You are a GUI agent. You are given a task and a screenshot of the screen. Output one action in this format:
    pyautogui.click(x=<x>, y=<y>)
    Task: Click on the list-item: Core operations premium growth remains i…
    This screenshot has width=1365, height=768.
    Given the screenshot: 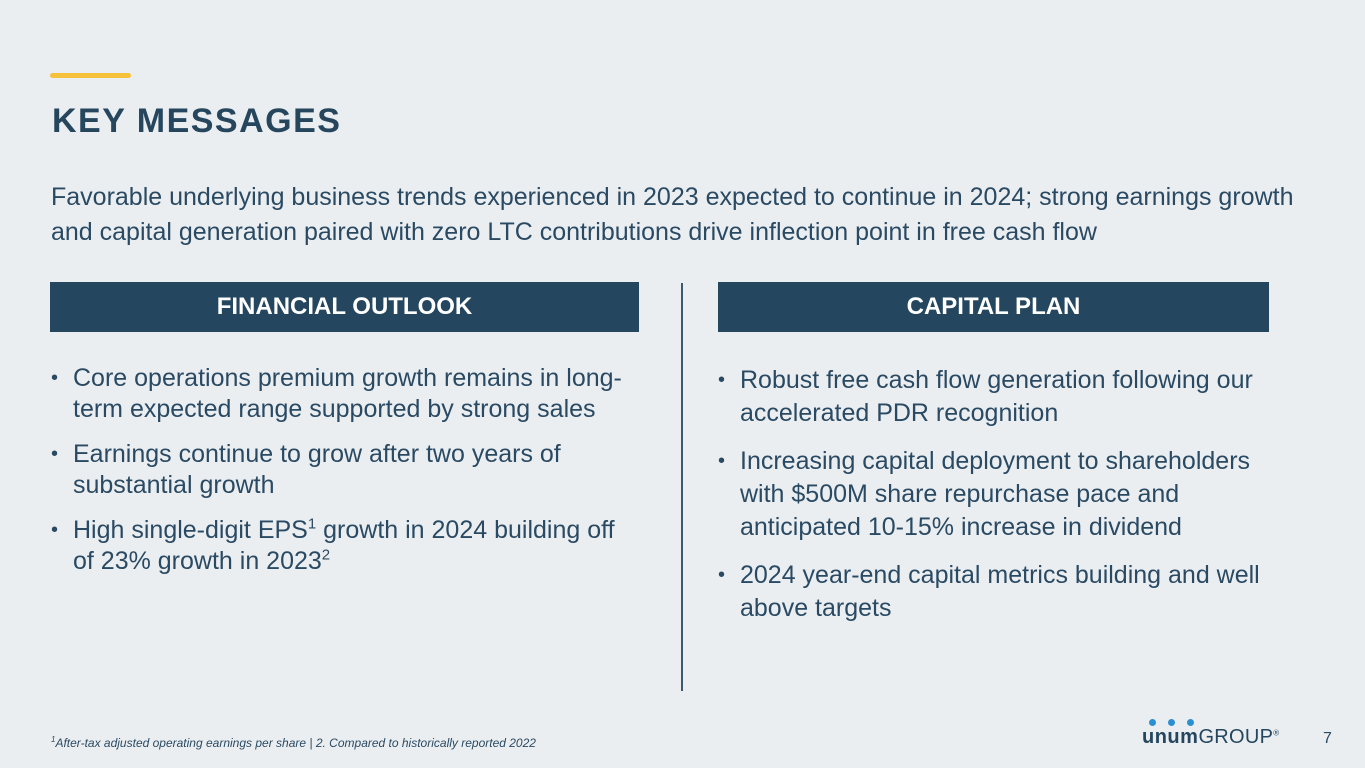 What is the action you would take?
    pyautogui.click(x=338, y=394)
    